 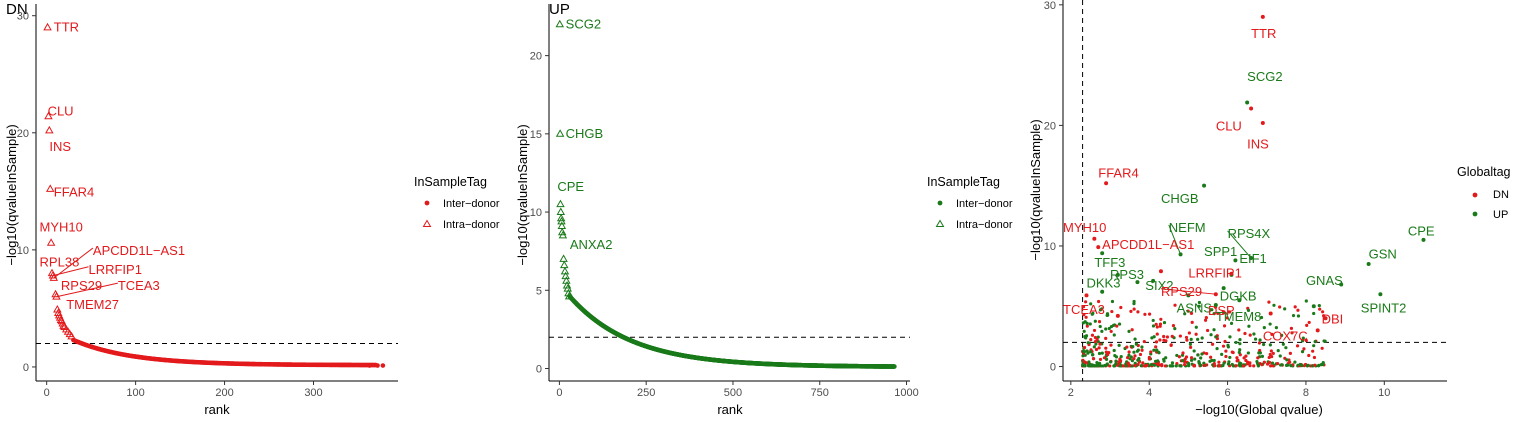 I want to click on legend-key-intra-donor, so click(x=427, y=223).